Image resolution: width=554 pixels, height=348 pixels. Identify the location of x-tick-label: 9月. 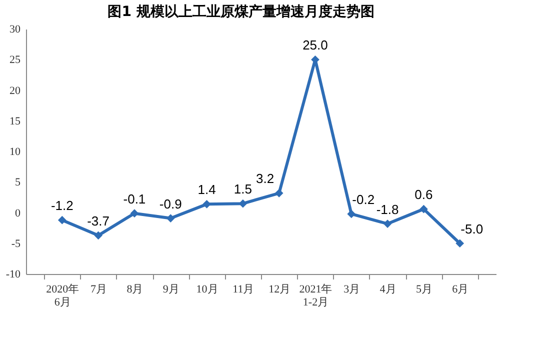
(171, 290).